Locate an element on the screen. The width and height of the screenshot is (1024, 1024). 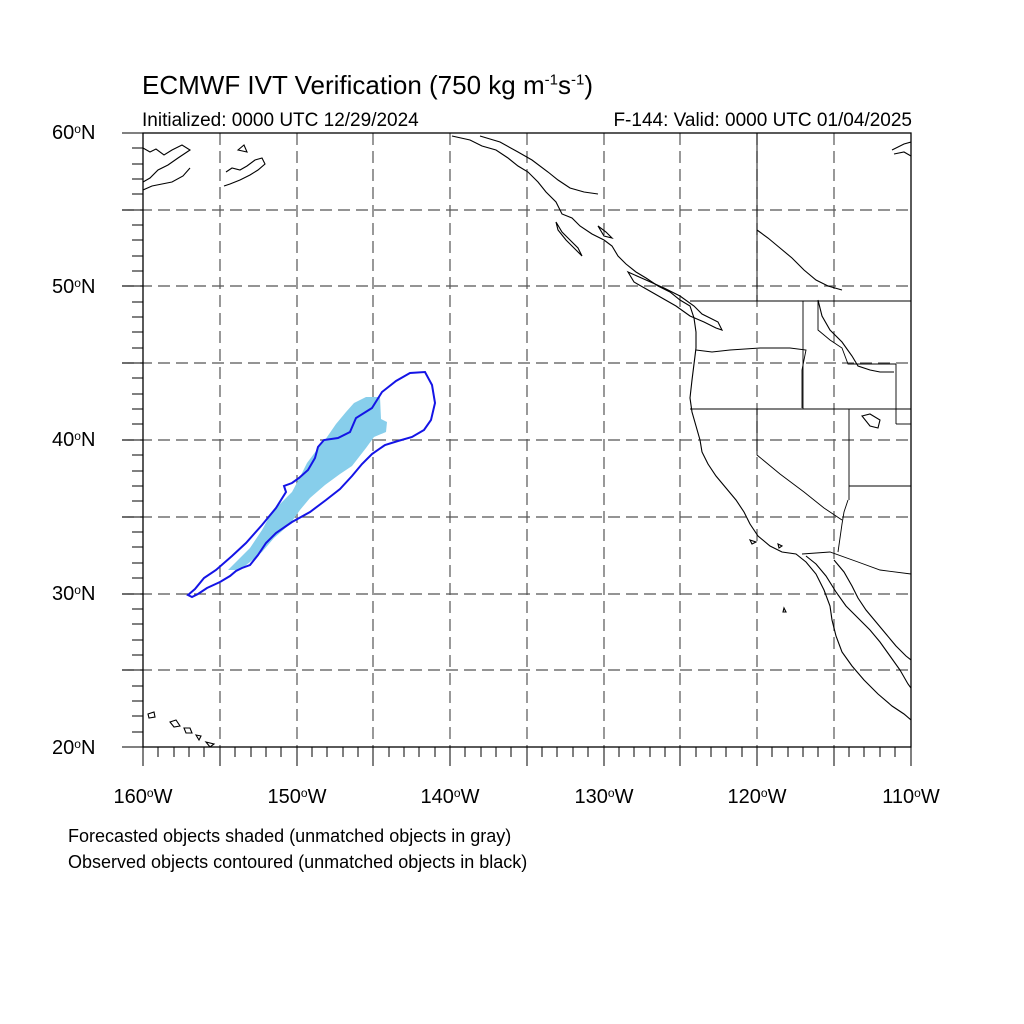
chart-title: ECMWF IVT Verification (750 kg m-1s-1) is located at coordinates (367, 85).